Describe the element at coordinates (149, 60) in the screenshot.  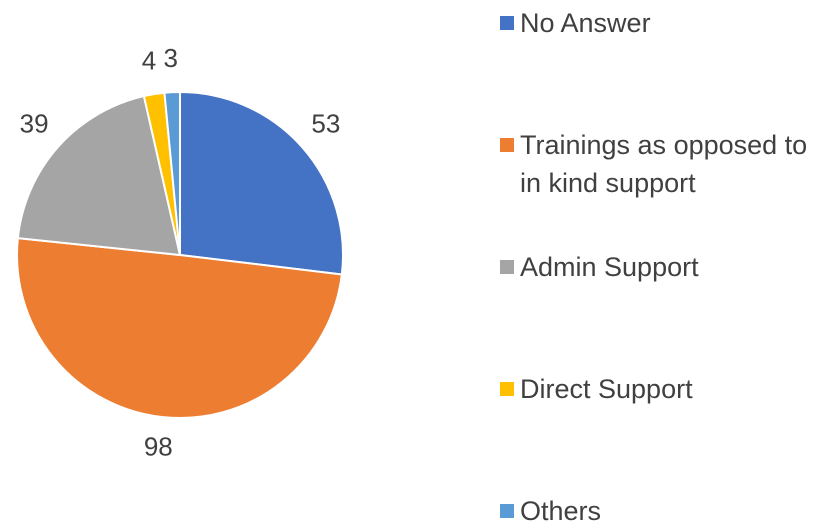
I see `data-label: 4` at that location.